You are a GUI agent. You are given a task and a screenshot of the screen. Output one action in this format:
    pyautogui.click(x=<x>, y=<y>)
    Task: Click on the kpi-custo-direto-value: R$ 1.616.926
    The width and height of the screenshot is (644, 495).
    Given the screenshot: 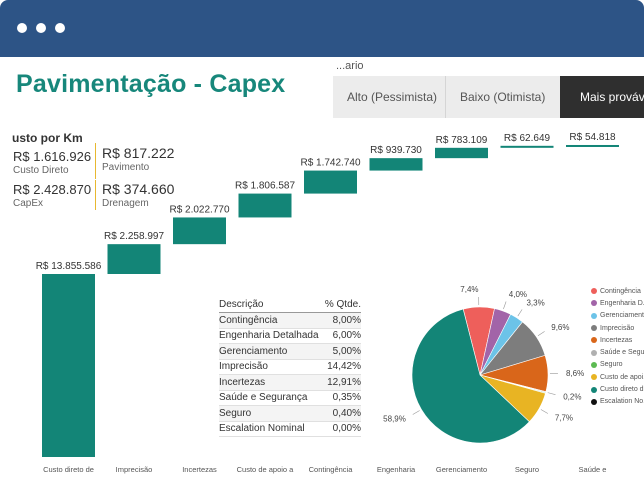 What is the action you would take?
    pyautogui.click(x=52, y=156)
    